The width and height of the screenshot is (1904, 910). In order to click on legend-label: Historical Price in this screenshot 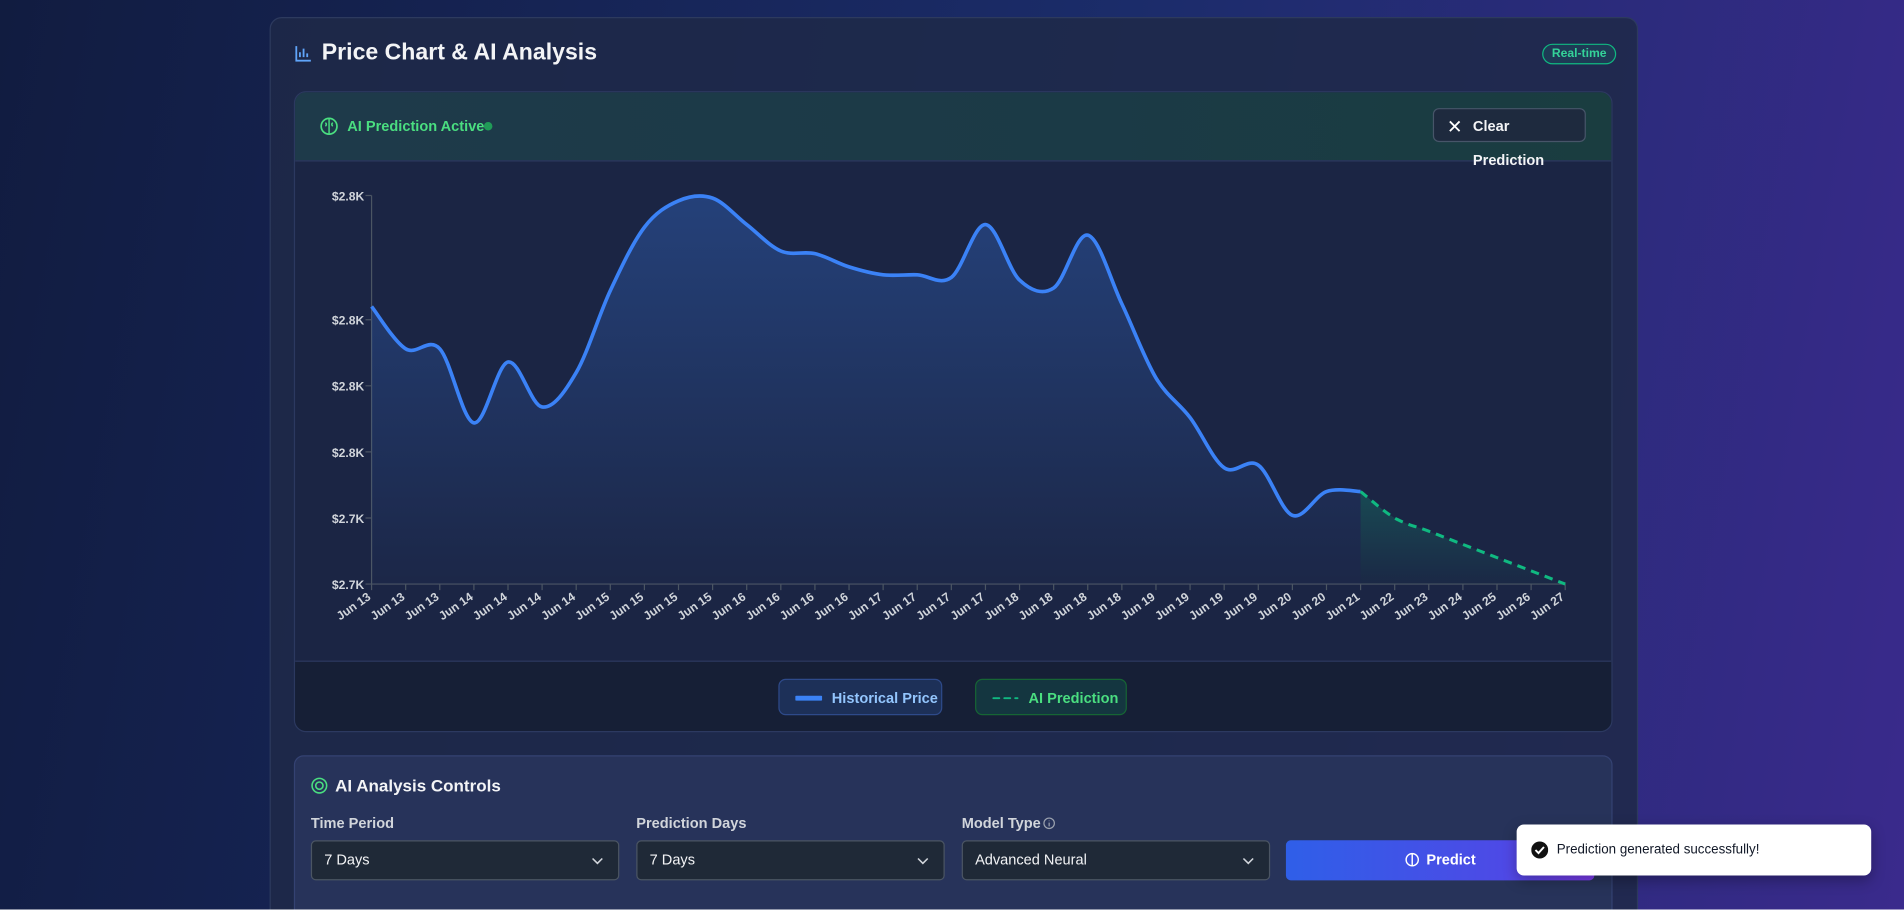, I will do `click(884, 698)`.